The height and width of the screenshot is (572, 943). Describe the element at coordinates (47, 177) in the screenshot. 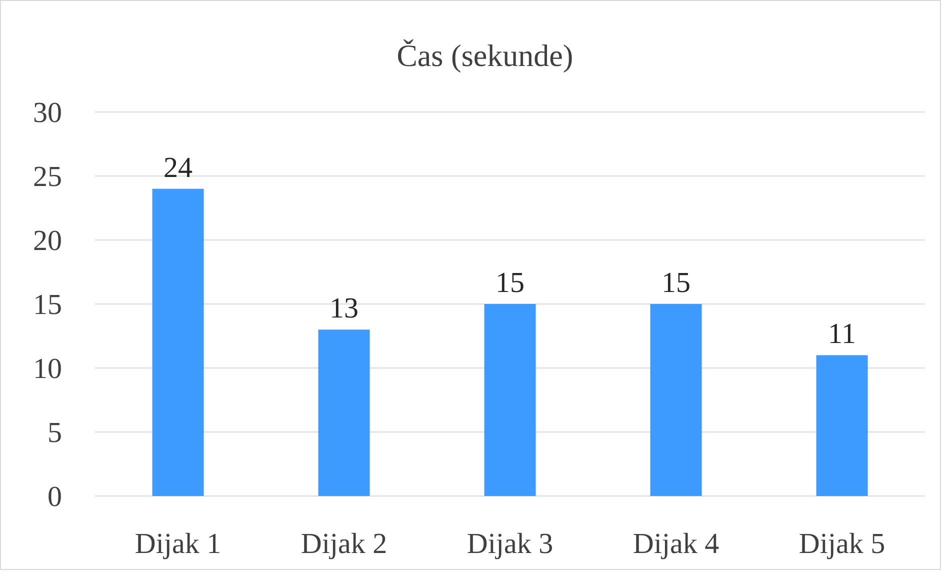

I see `y-tick-label: 25` at that location.